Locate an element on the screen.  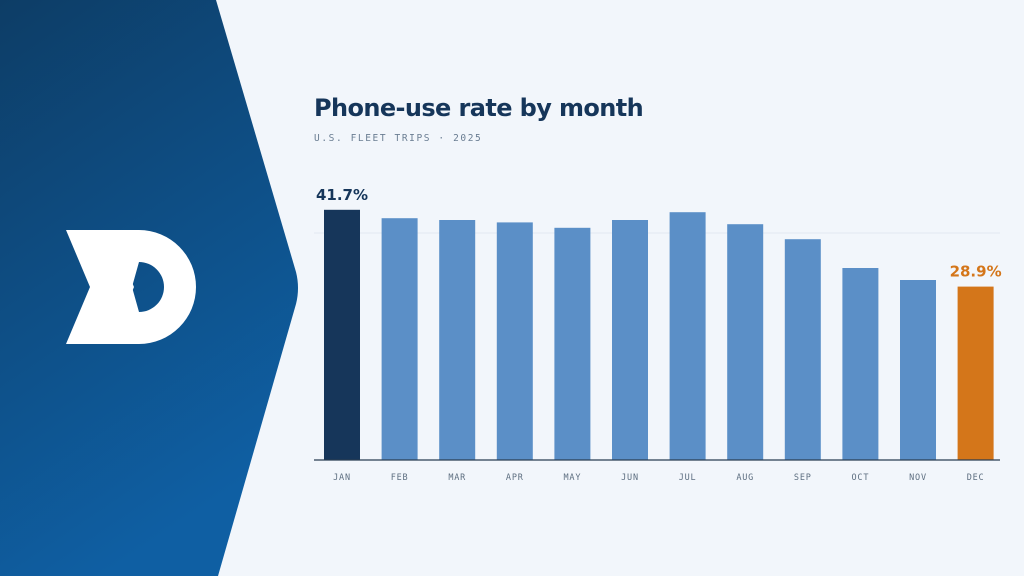
bar-oct is located at coordinates (860, 364).